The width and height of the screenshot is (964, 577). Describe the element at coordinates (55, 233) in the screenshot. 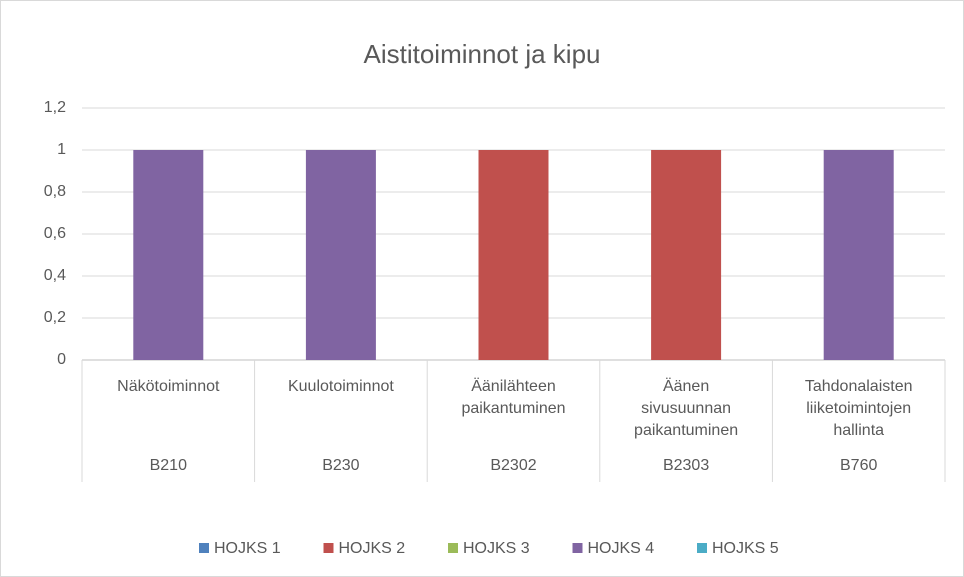

I see `y-tick-label: 0,6` at that location.